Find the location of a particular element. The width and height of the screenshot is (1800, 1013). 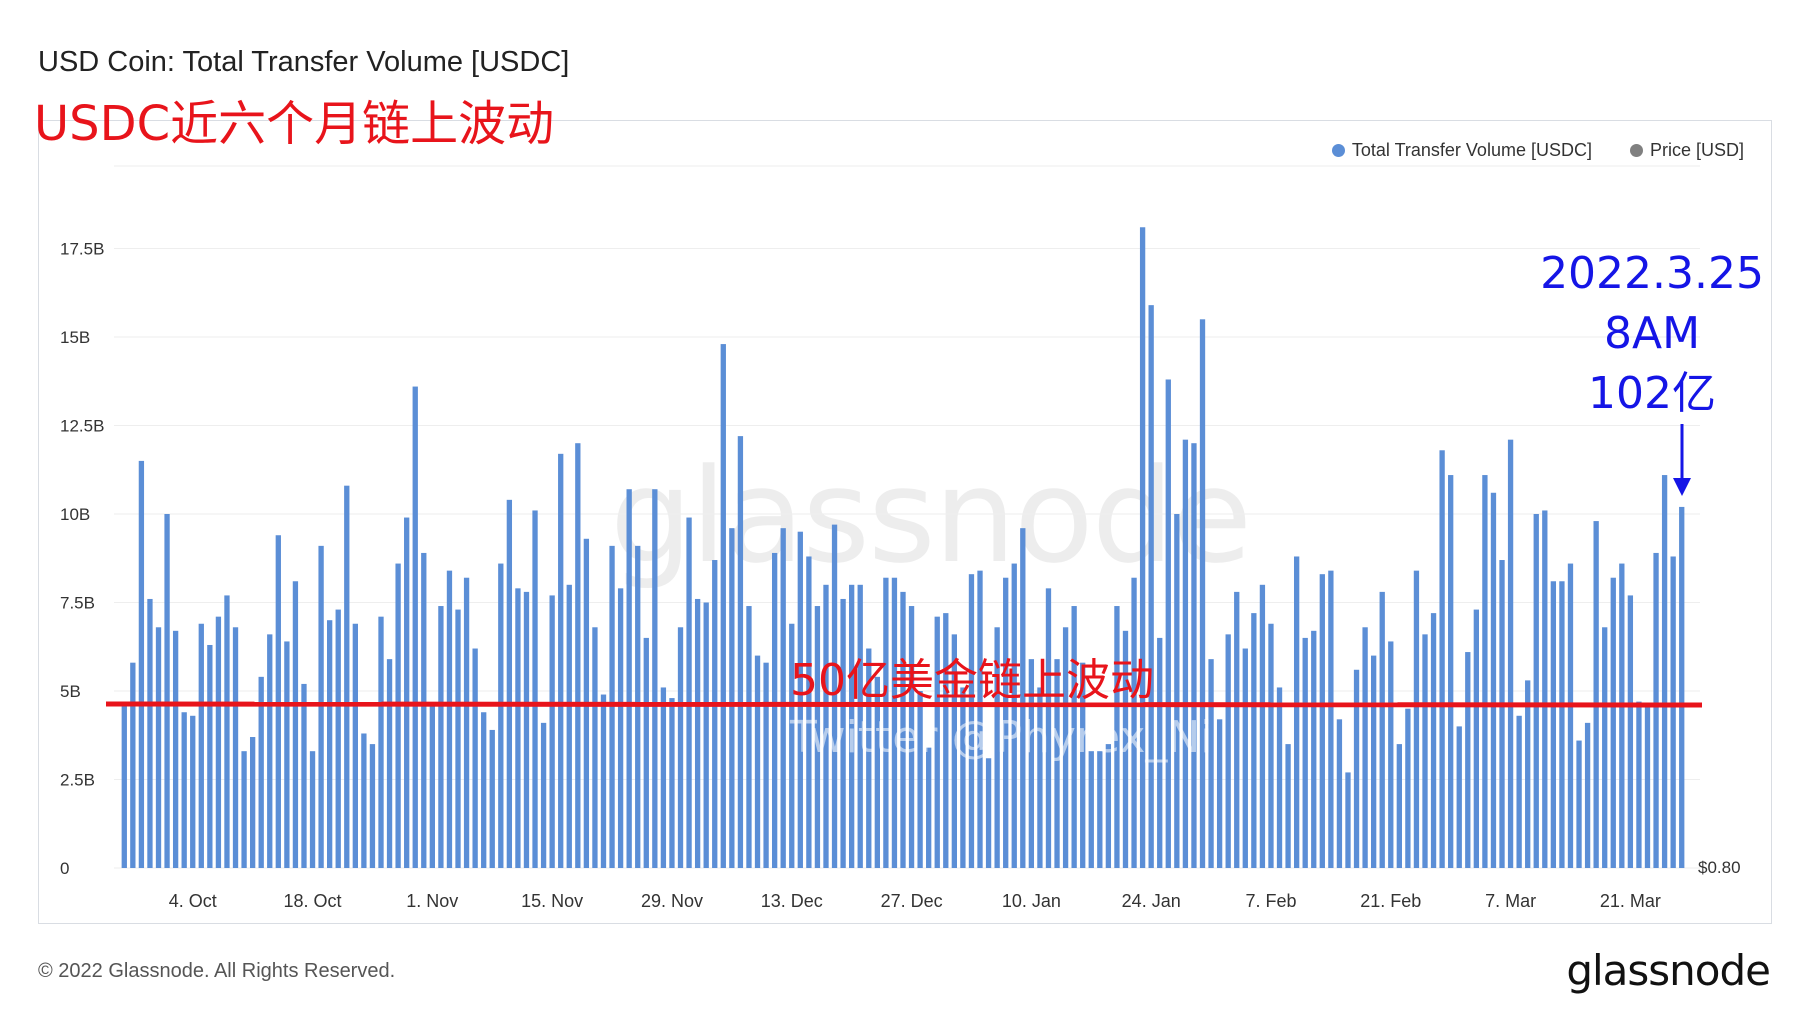

legend-item-volume: Total Transfer Volume [USDC] is located at coordinates (1461, 150).